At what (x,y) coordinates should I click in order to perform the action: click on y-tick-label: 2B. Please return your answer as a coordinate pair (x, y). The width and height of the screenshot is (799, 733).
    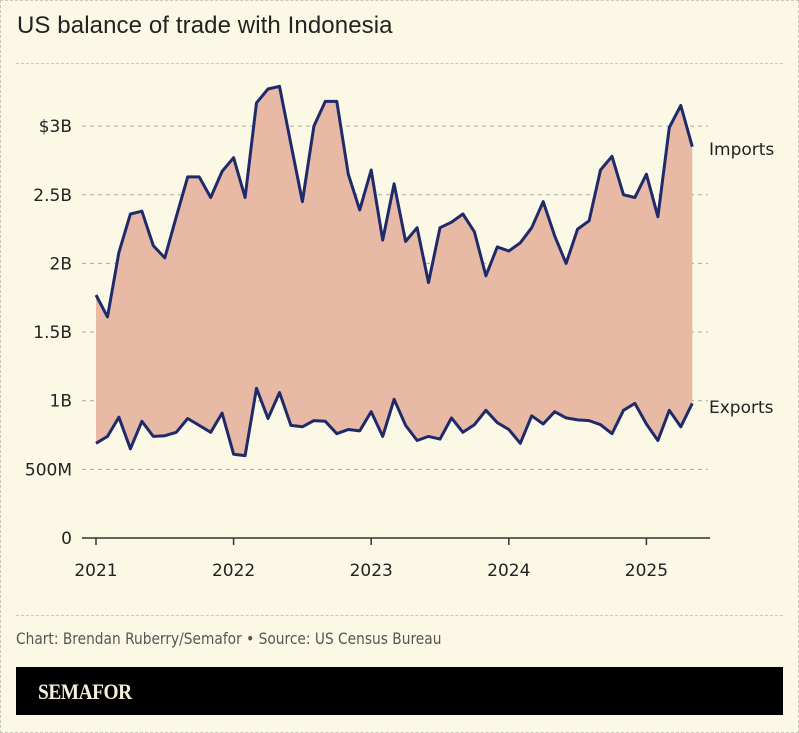
    Looking at the image, I should click on (61, 264).